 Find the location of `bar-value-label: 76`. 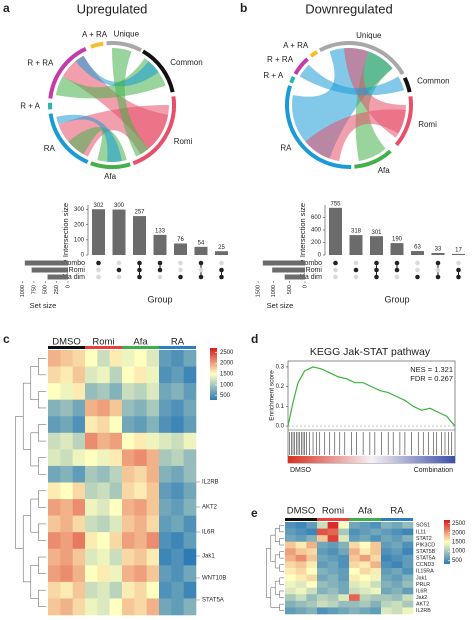

bar-value-label: 76 is located at coordinates (180, 240).